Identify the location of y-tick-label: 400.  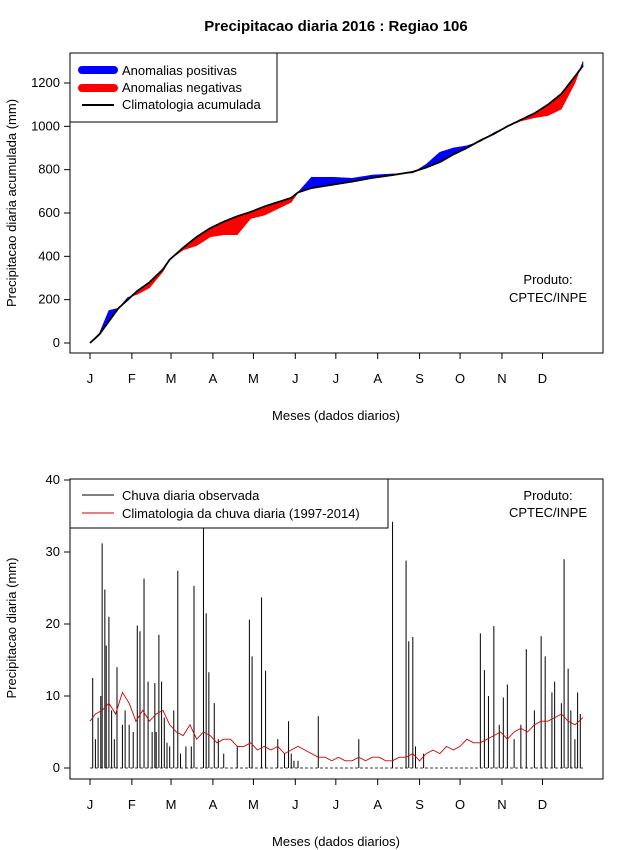
(49, 255).